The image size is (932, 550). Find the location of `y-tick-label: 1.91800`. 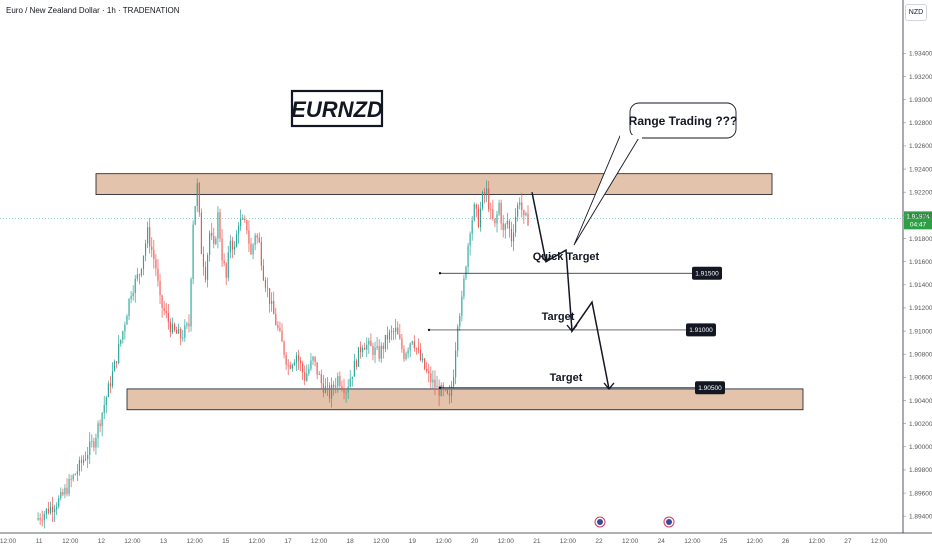

y-tick-label: 1.91800 is located at coordinates (920, 239).